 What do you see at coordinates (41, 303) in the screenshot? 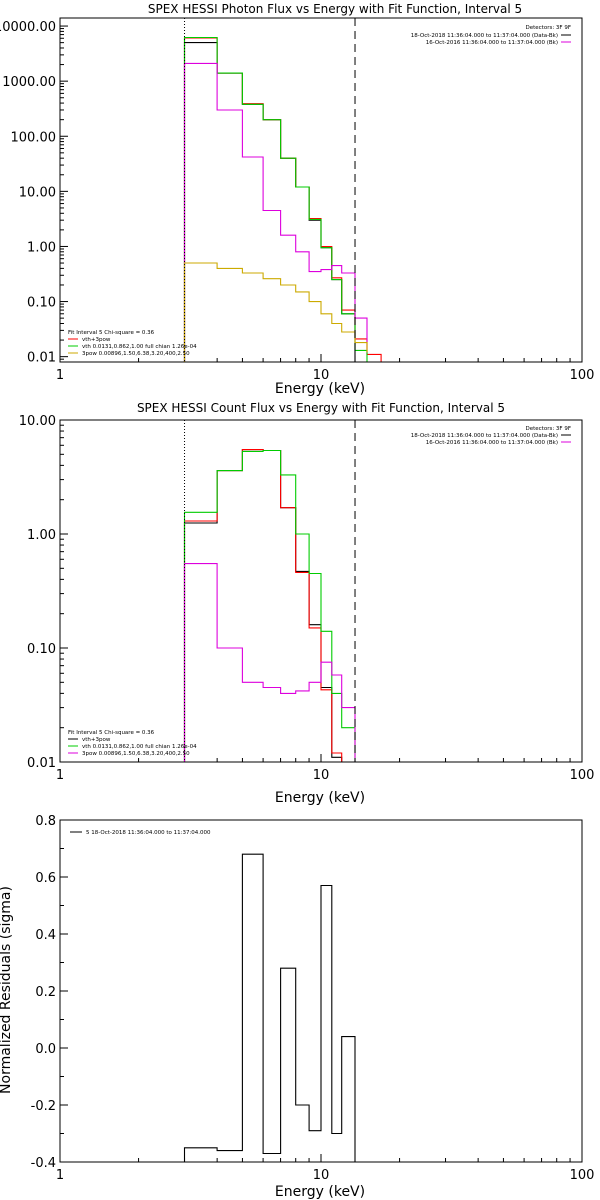
I see `photon-y-tick-label: 0.10` at bounding box center [41, 303].